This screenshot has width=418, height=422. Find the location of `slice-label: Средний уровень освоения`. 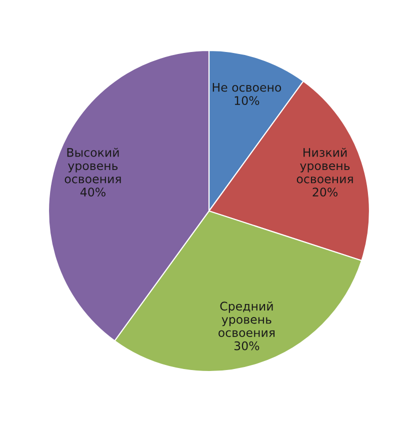

slice-label: Средний уровень освоения is located at coordinates (246, 320).